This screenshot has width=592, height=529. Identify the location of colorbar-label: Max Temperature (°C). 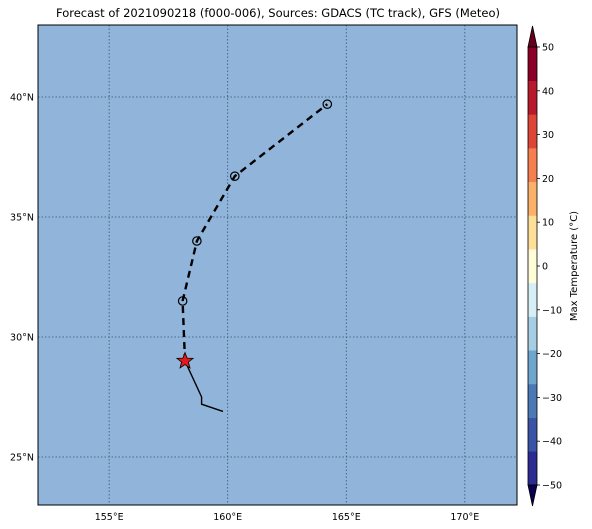
(574, 266).